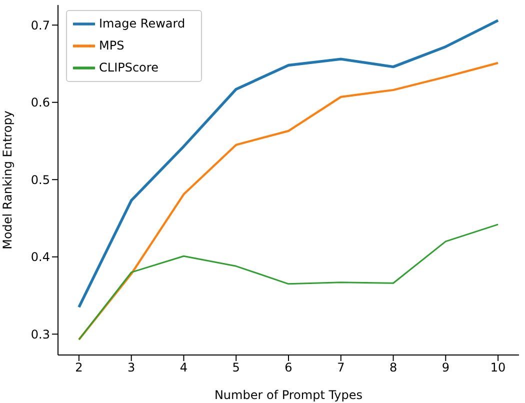  What do you see at coordinates (393, 367) in the screenshot?
I see `x-tick-label: 8` at bounding box center [393, 367].